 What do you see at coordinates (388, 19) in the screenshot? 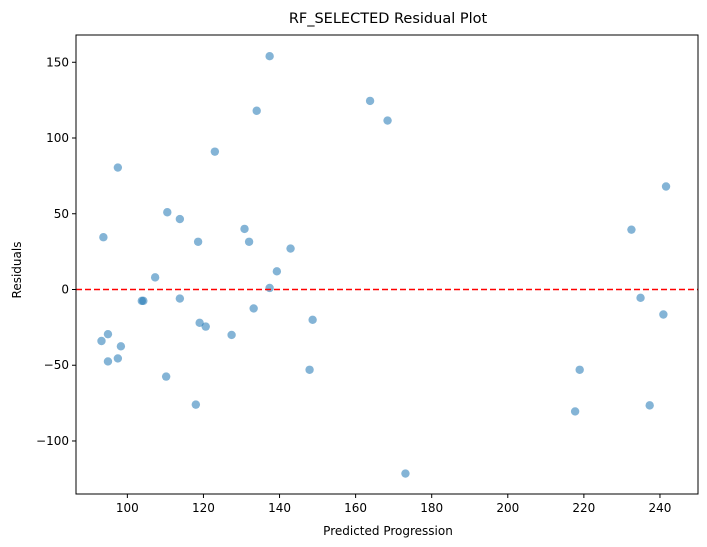
I see `chart-title: RF_SELECTED Residual Plot` at bounding box center [388, 19].